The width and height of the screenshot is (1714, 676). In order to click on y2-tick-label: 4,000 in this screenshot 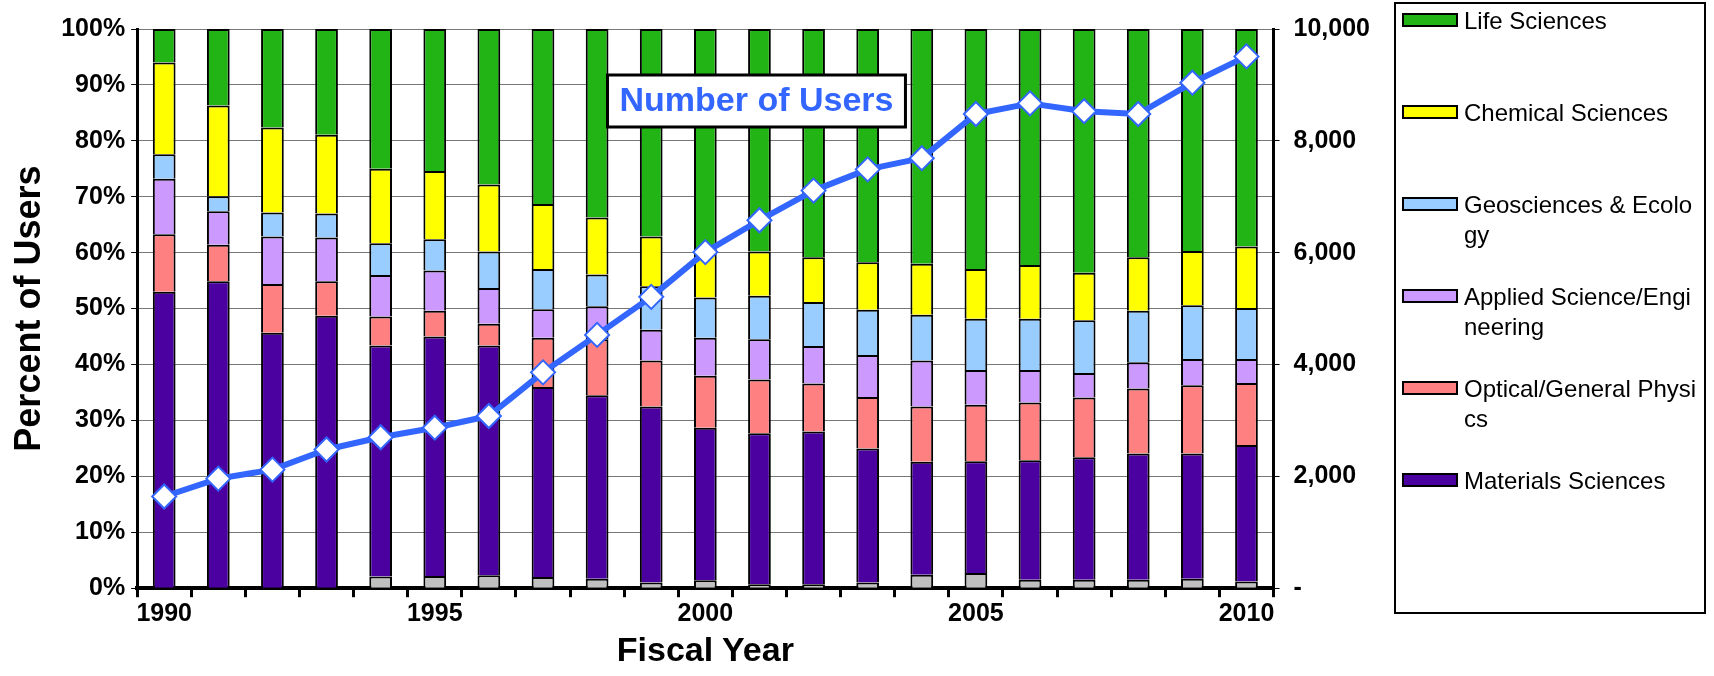, I will do `click(1325, 362)`.